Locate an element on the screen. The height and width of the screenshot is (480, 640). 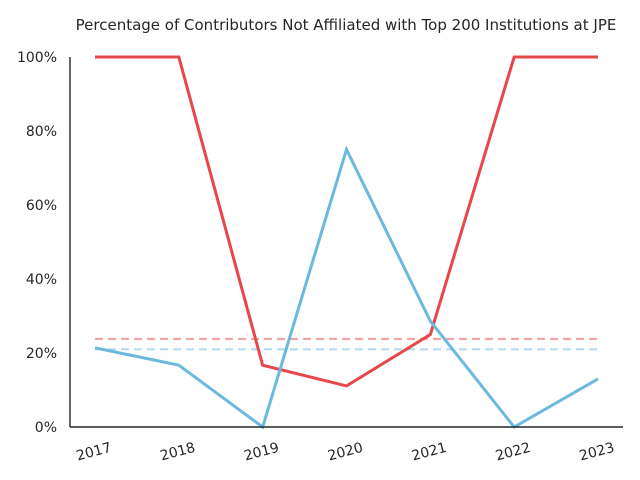
y-tick-label: 80% is located at coordinates (41, 132).